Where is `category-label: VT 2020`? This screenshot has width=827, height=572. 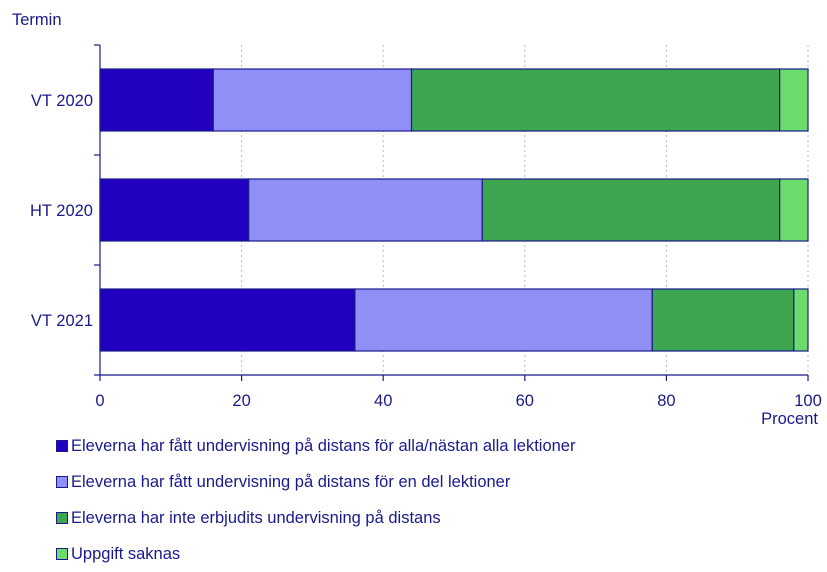 category-label: VT 2020 is located at coordinates (62, 101).